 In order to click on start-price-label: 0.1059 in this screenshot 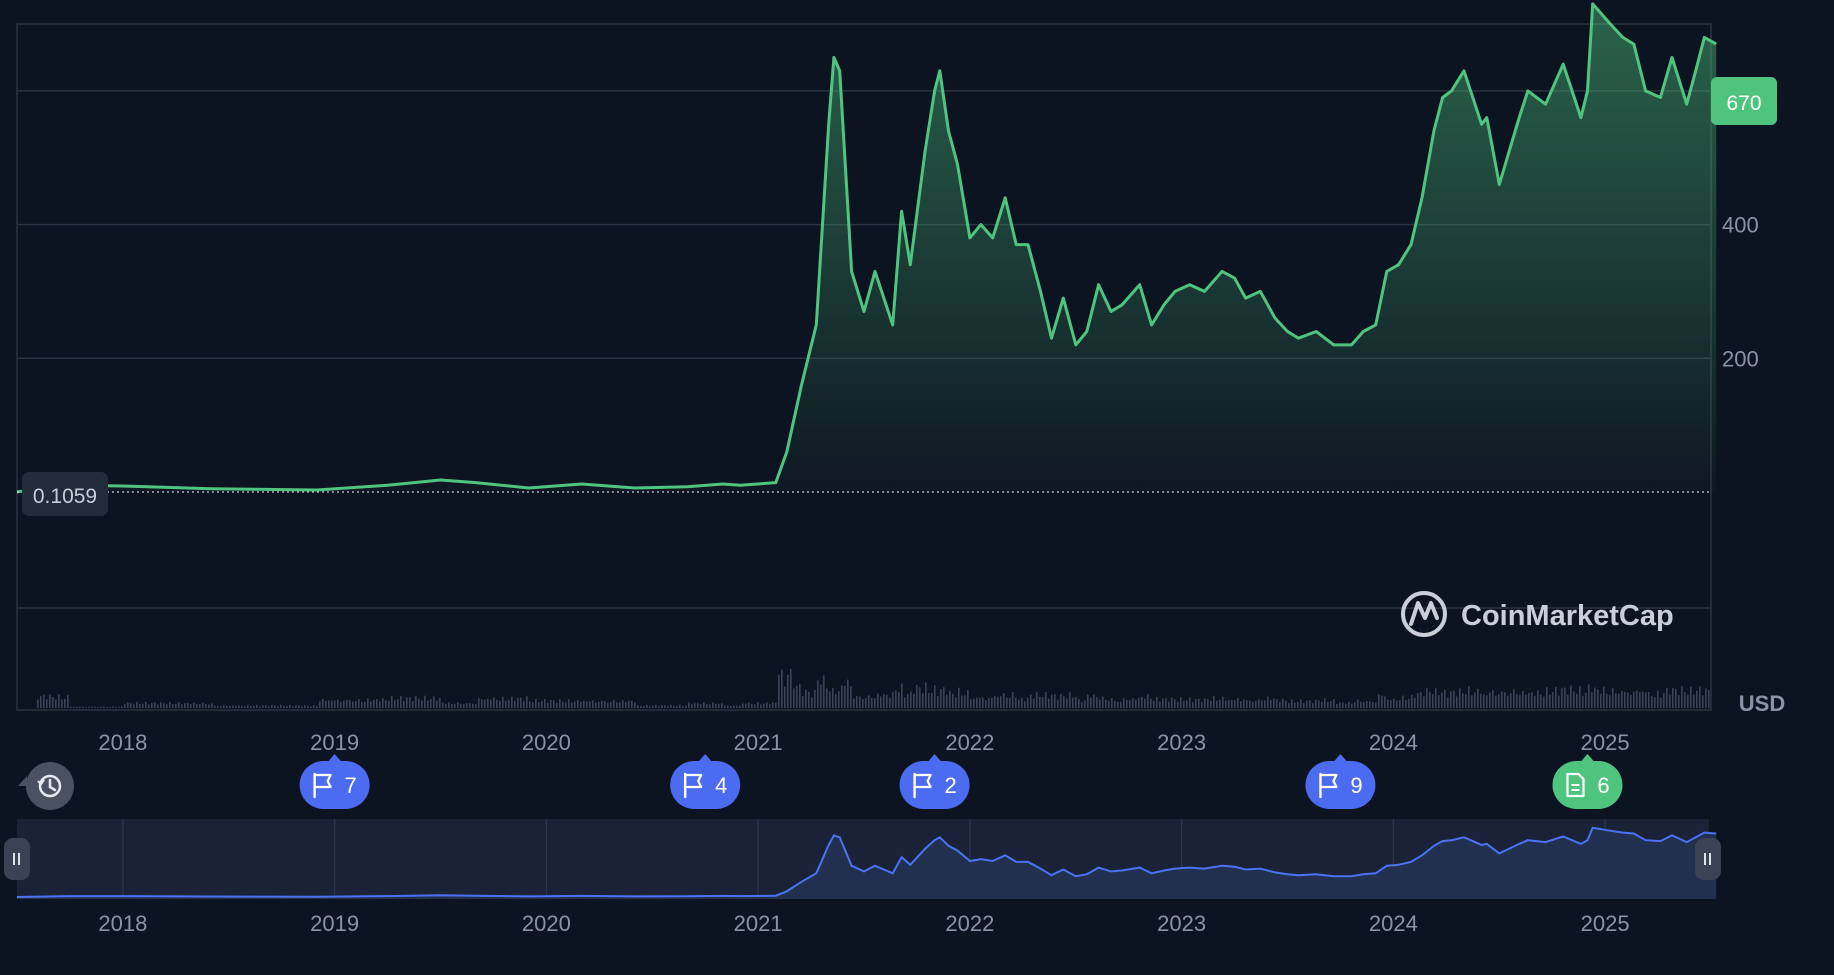, I will do `click(65, 496)`.